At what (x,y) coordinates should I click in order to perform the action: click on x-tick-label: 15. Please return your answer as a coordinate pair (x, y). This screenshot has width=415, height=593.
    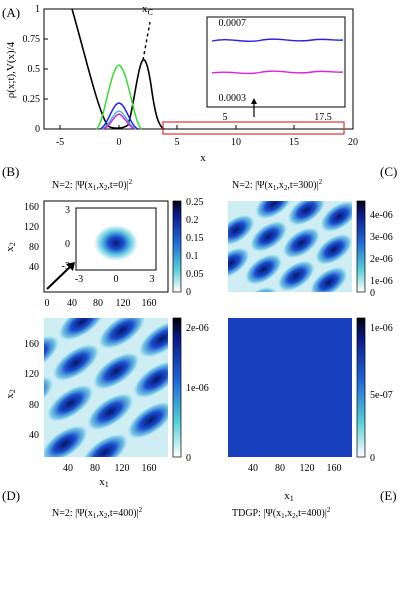
    Looking at the image, I should click on (294, 142).